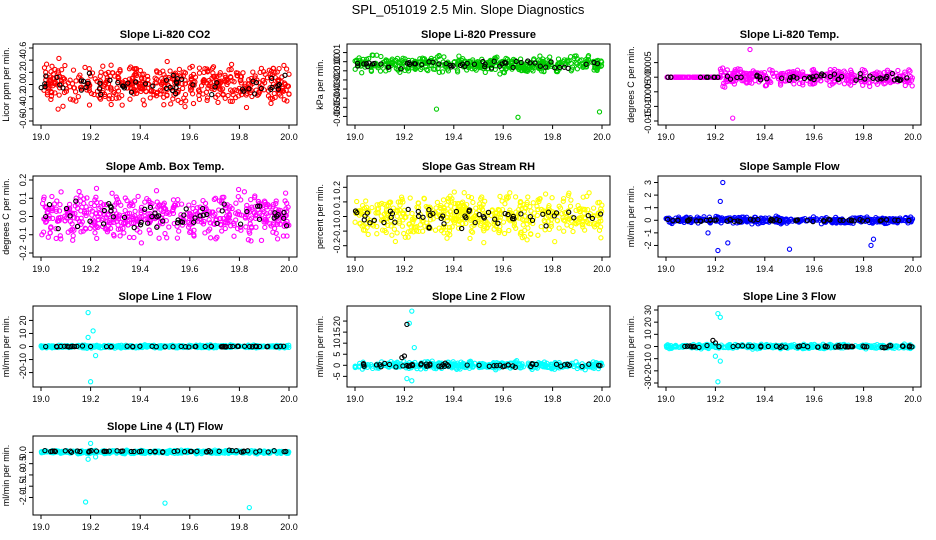 The height and width of the screenshot is (540, 936). What do you see at coordinates (478, 346) in the screenshot?
I see `plot-frame` at bounding box center [478, 346].